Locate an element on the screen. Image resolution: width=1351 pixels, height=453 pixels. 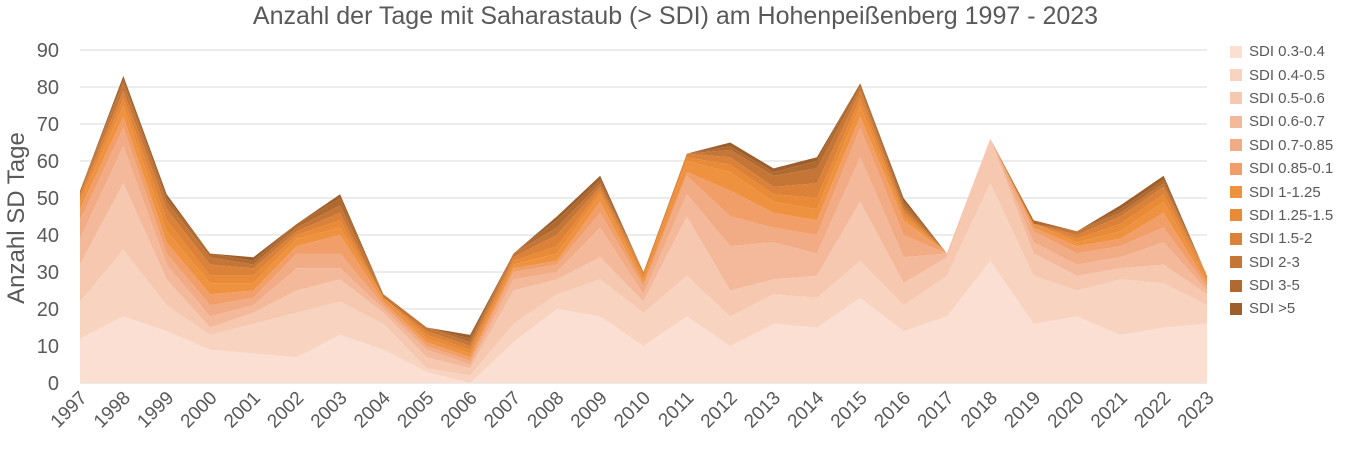
legend-label: SDI 0.6-0.7 is located at coordinates (1287, 122).